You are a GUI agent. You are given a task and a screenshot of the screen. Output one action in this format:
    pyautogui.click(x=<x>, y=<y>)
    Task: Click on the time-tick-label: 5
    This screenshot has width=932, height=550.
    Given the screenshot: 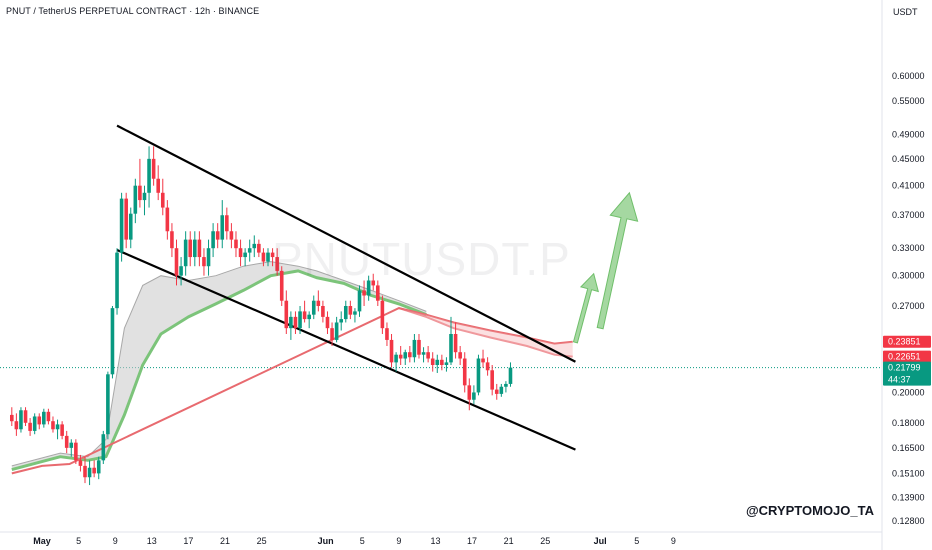 What is the action you would take?
    pyautogui.click(x=78, y=541)
    